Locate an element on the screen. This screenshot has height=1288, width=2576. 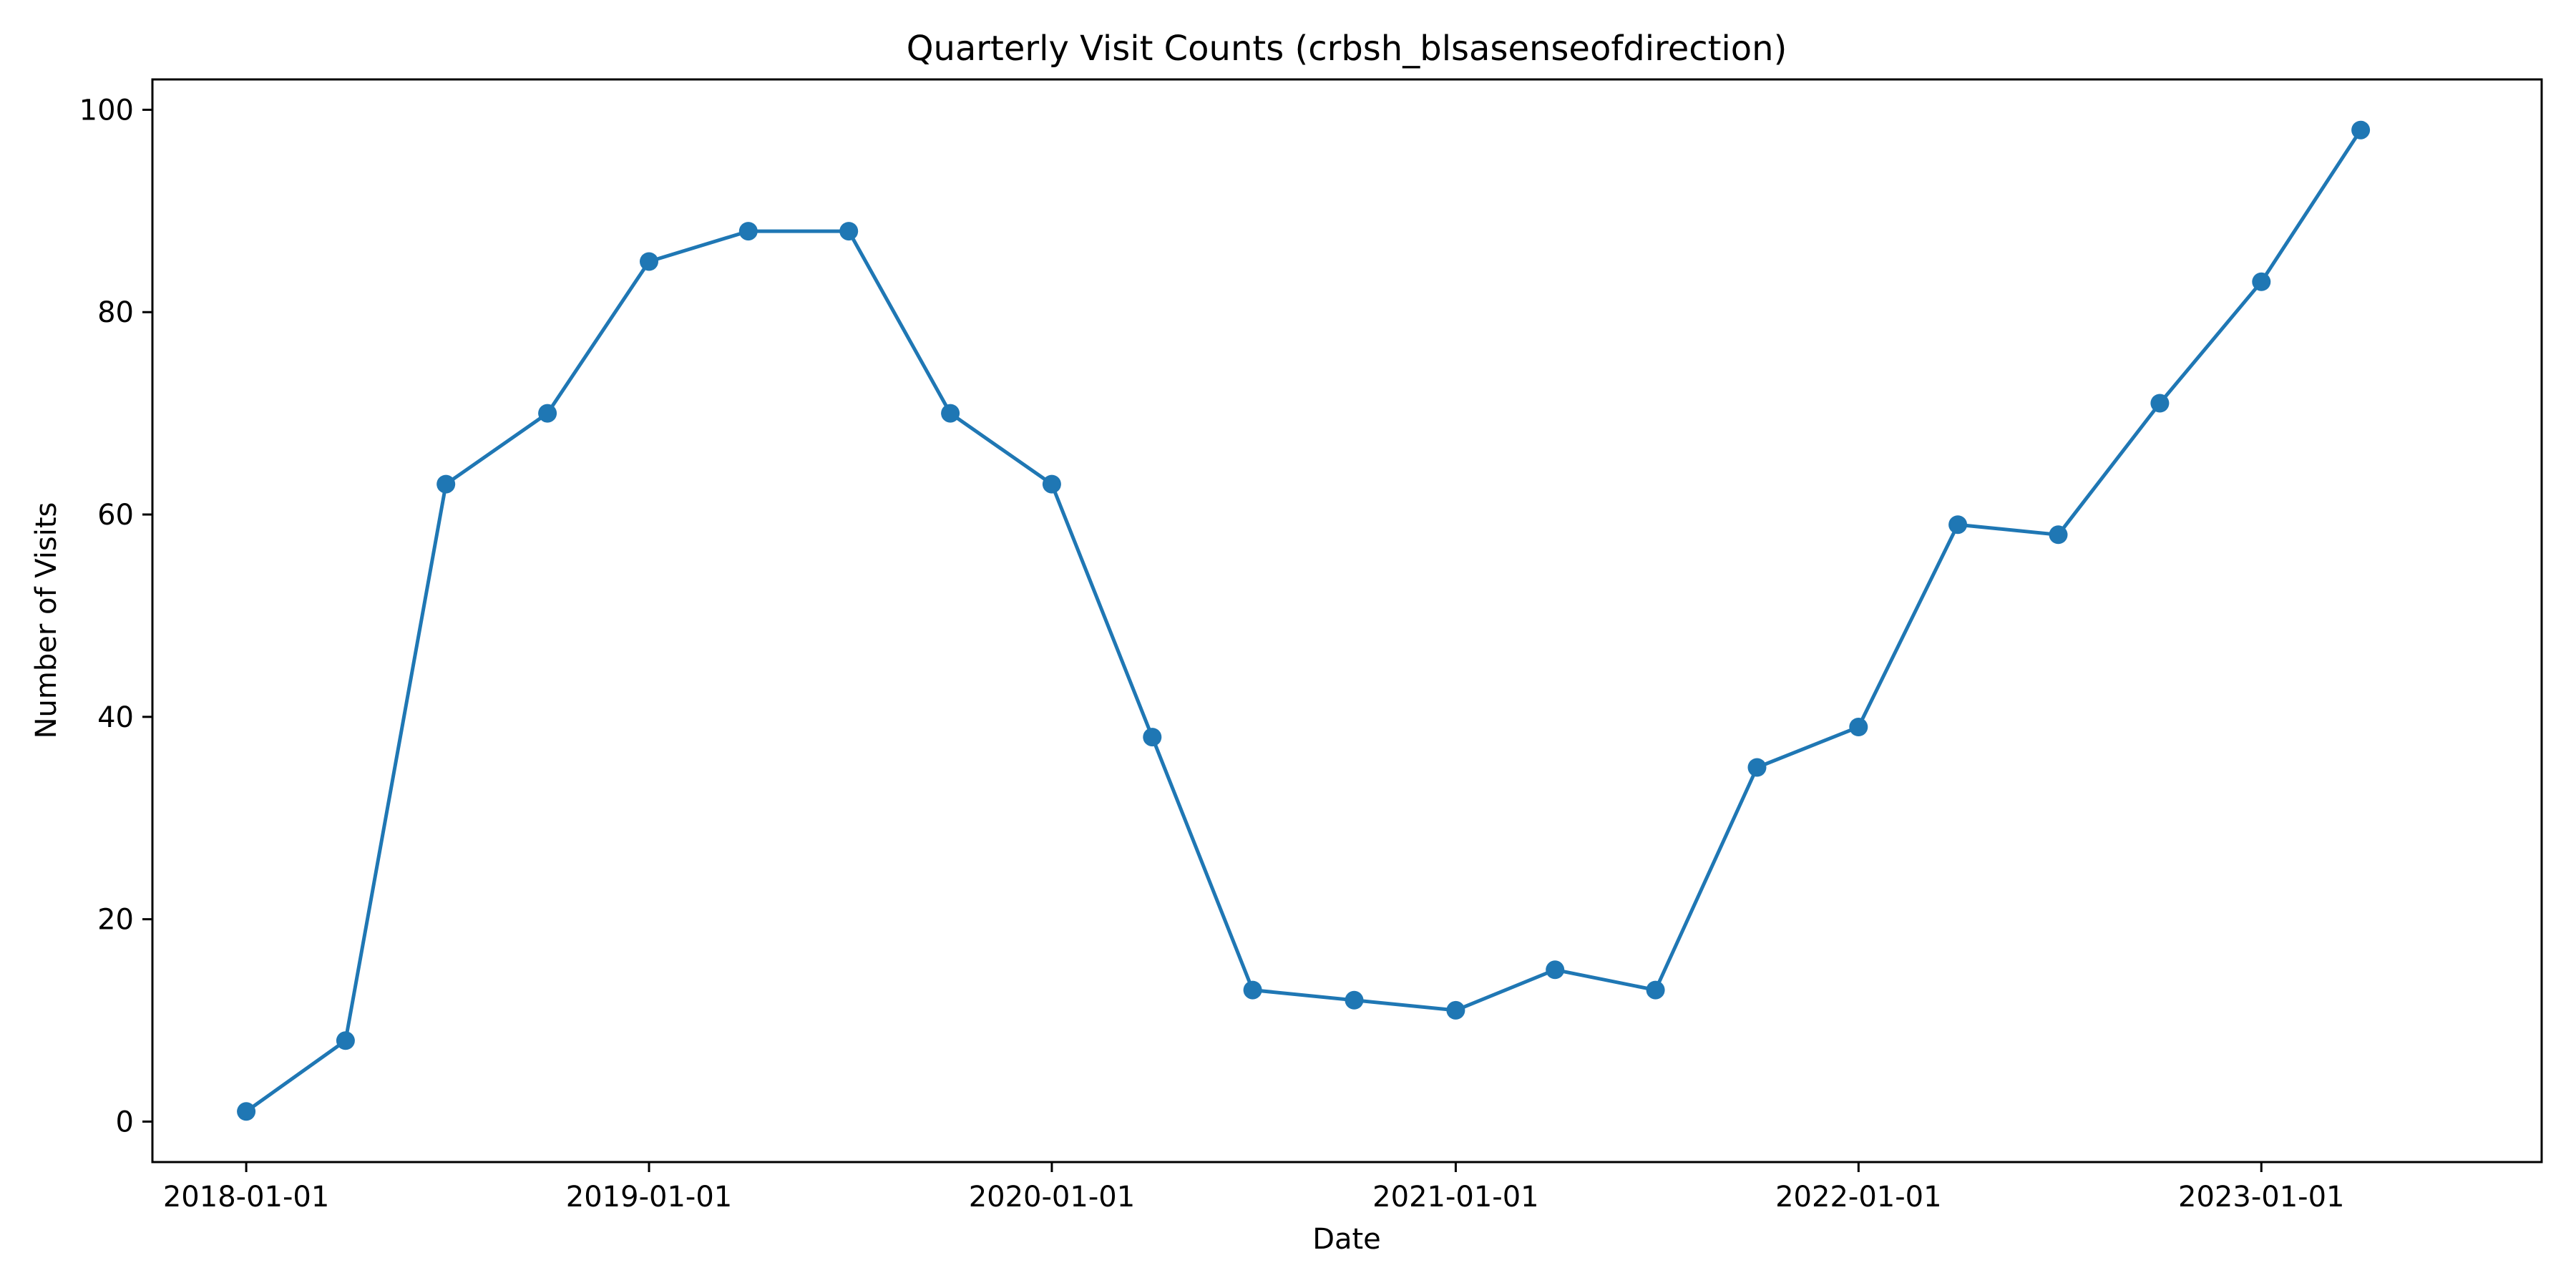
y-tick-label: 80 is located at coordinates (115, 312).